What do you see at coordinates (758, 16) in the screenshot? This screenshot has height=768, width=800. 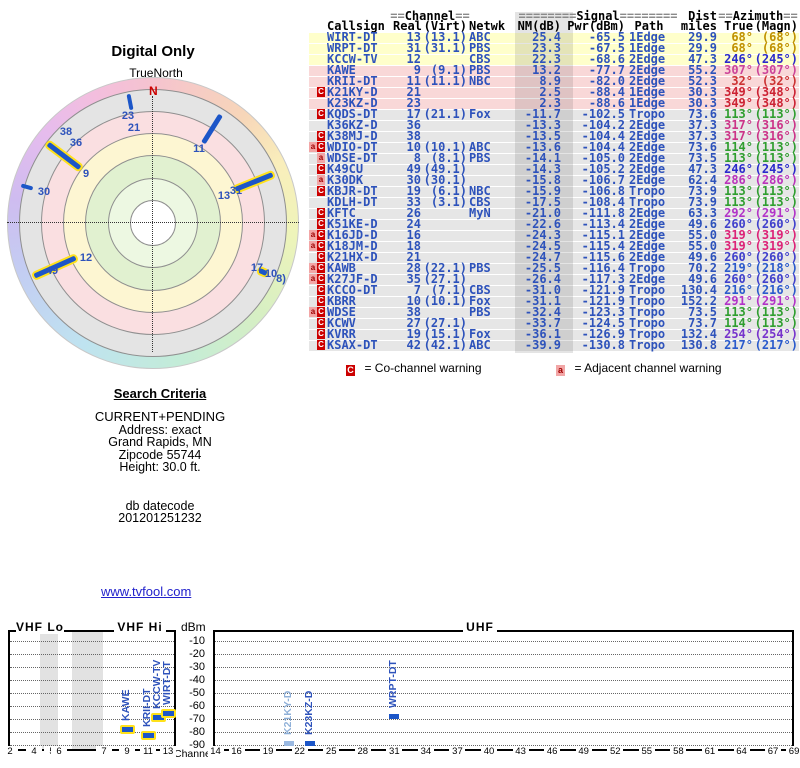 I see `group-header: ==Azimuth==` at bounding box center [758, 16].